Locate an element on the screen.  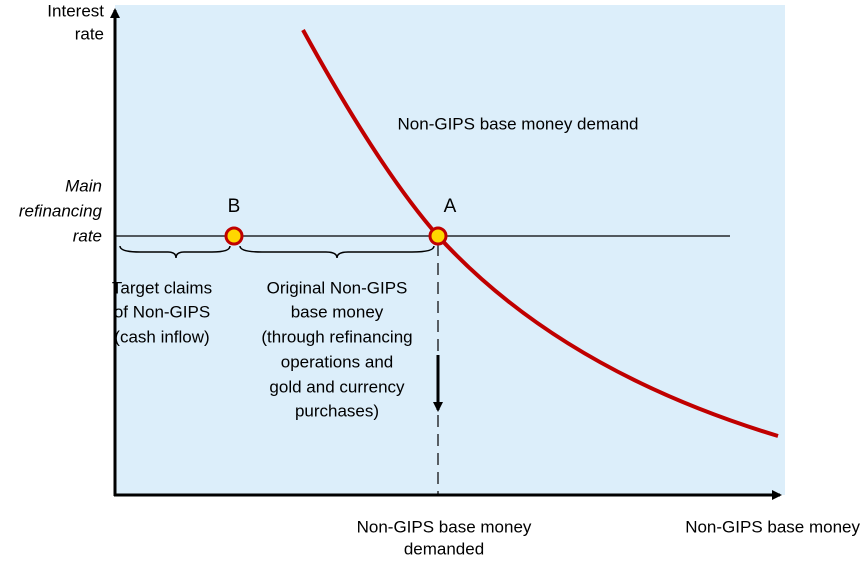
brace-label: (through refinancing is located at coordinates (336, 336).